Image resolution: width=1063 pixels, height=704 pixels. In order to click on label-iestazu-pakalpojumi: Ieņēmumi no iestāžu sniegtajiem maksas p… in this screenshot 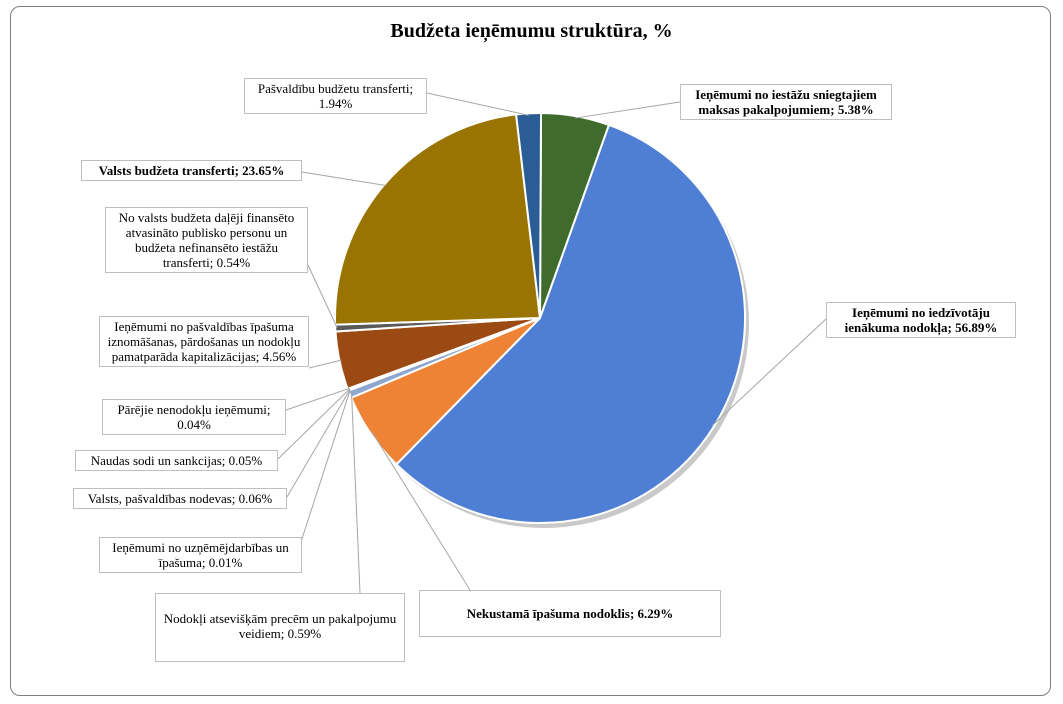, I will do `click(786, 102)`.